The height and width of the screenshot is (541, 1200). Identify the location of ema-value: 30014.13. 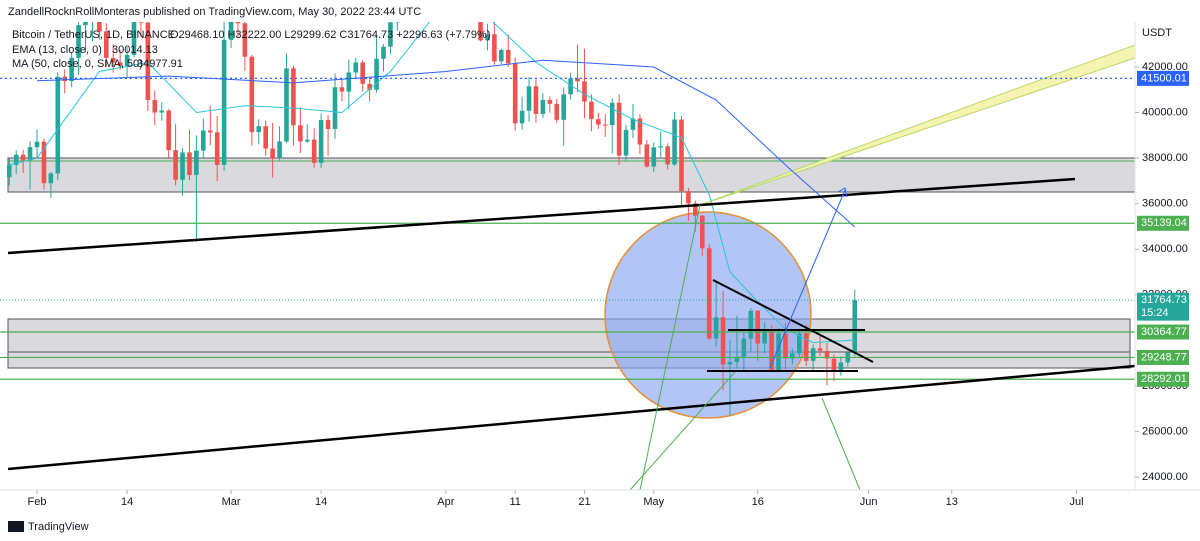
(135, 50).